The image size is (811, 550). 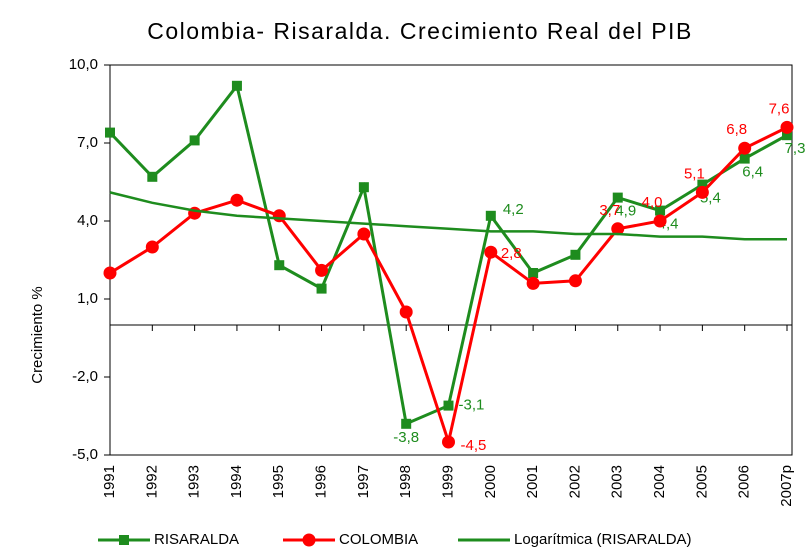 What do you see at coordinates (448, 216) in the screenshot?
I see `series-line` at bounding box center [448, 216].